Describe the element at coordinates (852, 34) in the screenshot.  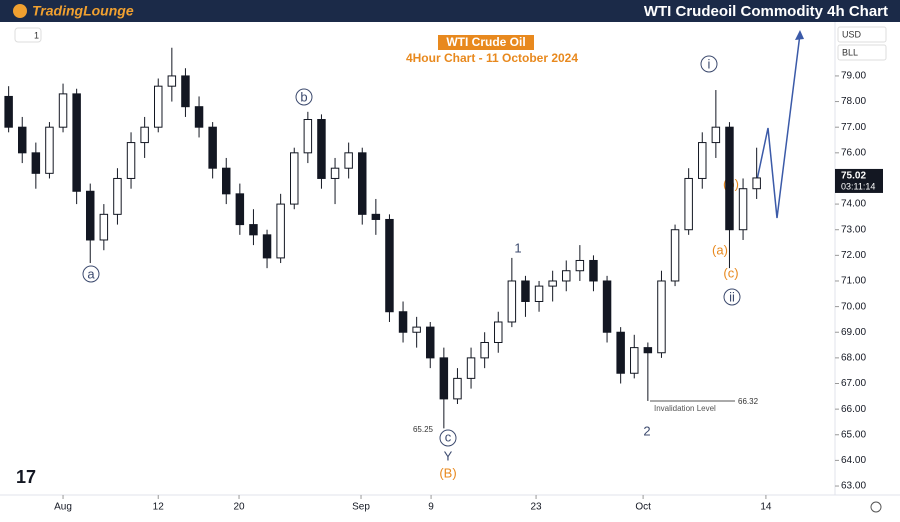
I see `currency: USD` at that location.